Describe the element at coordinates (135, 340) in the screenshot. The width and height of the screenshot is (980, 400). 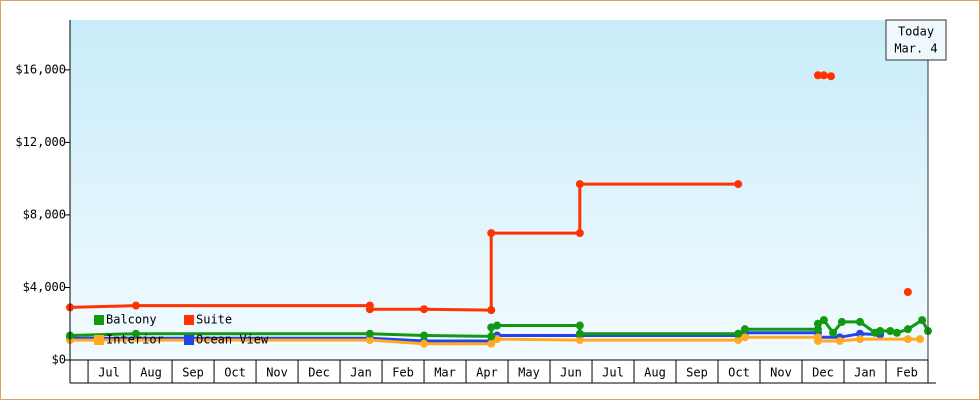
I see `legend-label: Interior` at that location.